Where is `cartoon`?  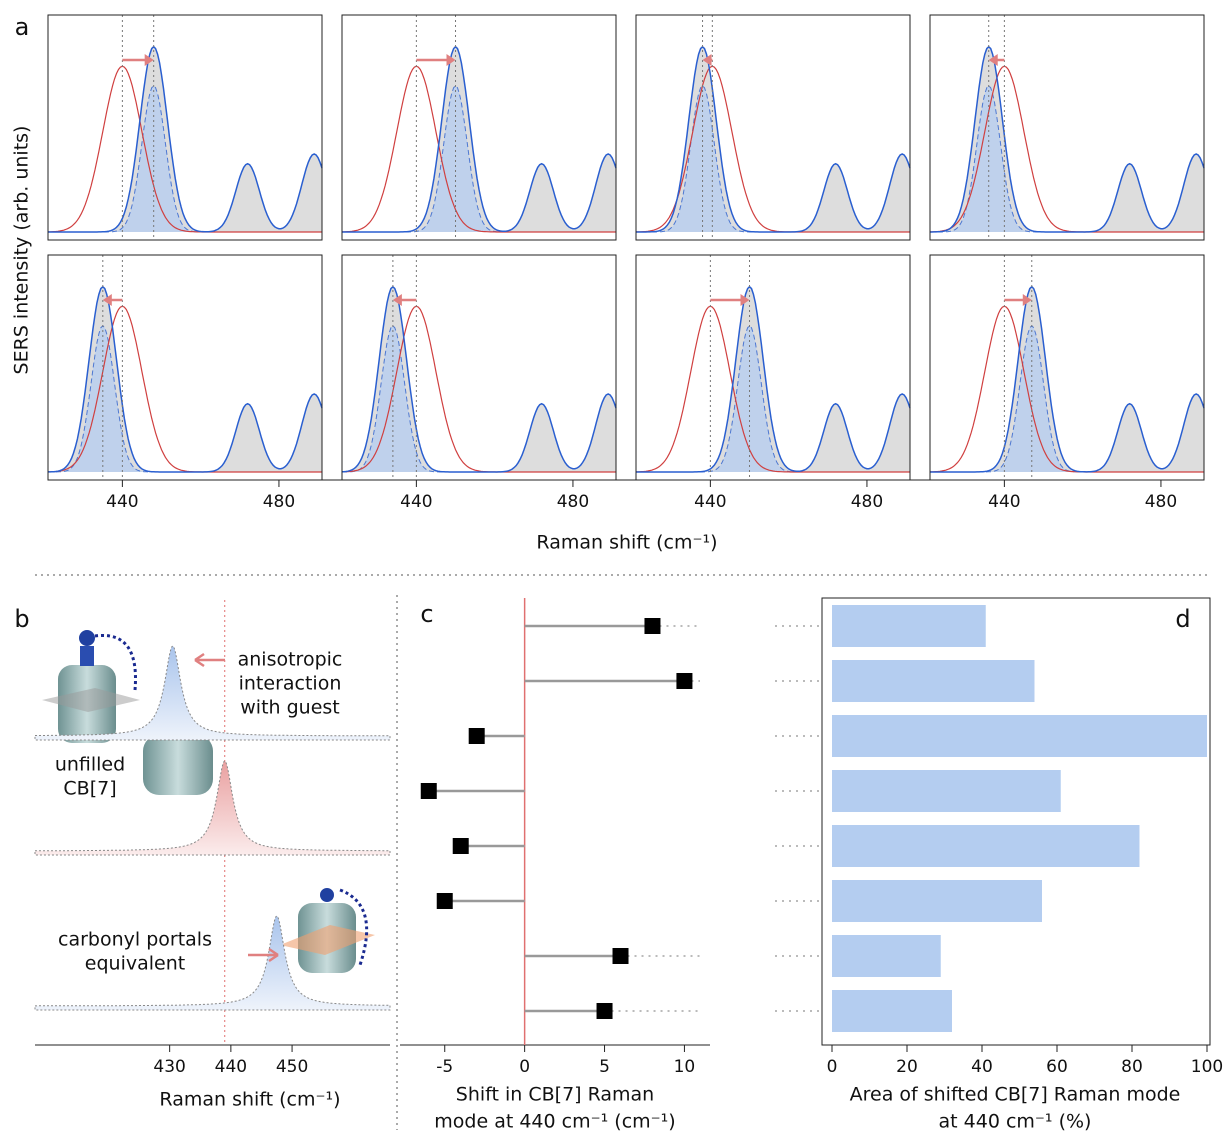
cartoon is located at coordinates (208, 801).